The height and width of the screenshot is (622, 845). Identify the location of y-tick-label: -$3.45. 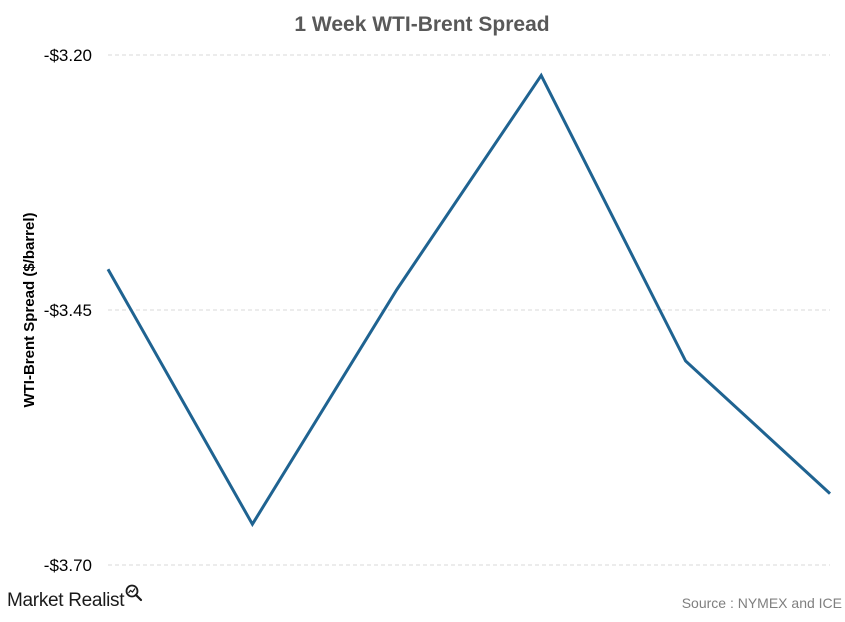
(68, 310).